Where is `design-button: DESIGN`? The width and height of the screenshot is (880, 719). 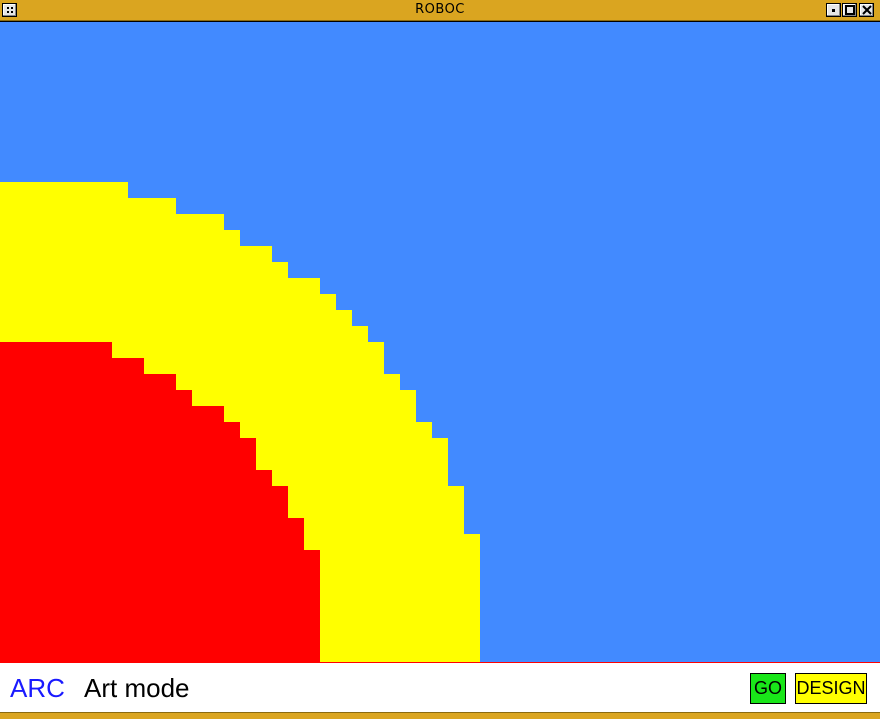
design-button: DESIGN is located at coordinates (831, 688).